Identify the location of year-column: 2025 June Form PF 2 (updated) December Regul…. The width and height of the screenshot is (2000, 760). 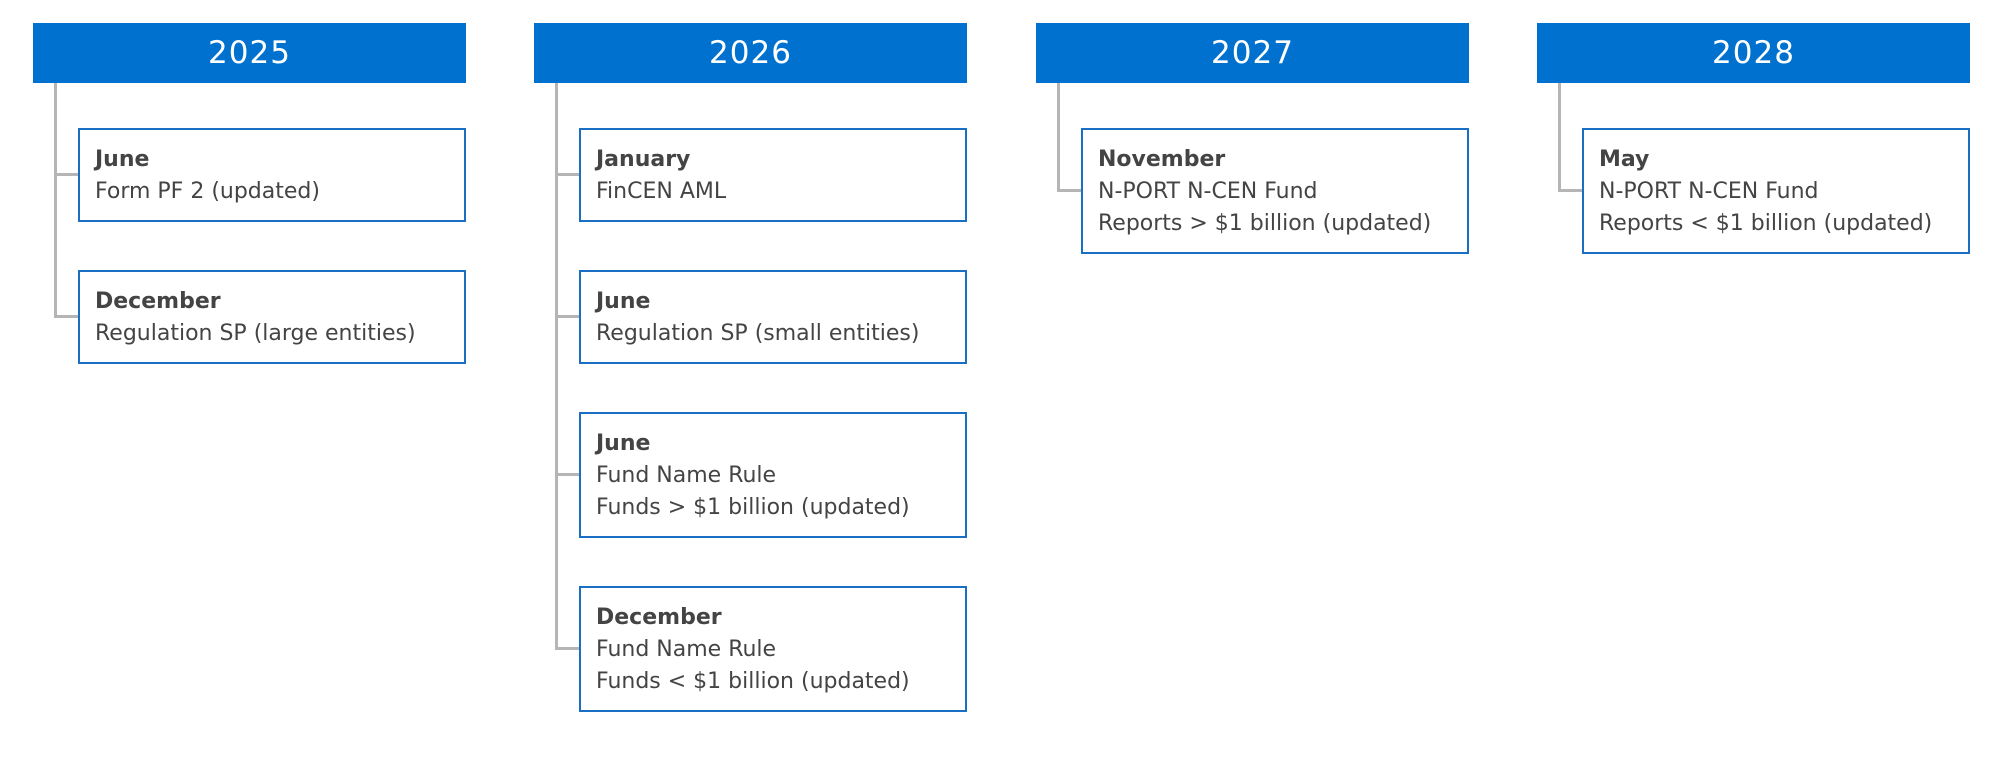
(249, 193).